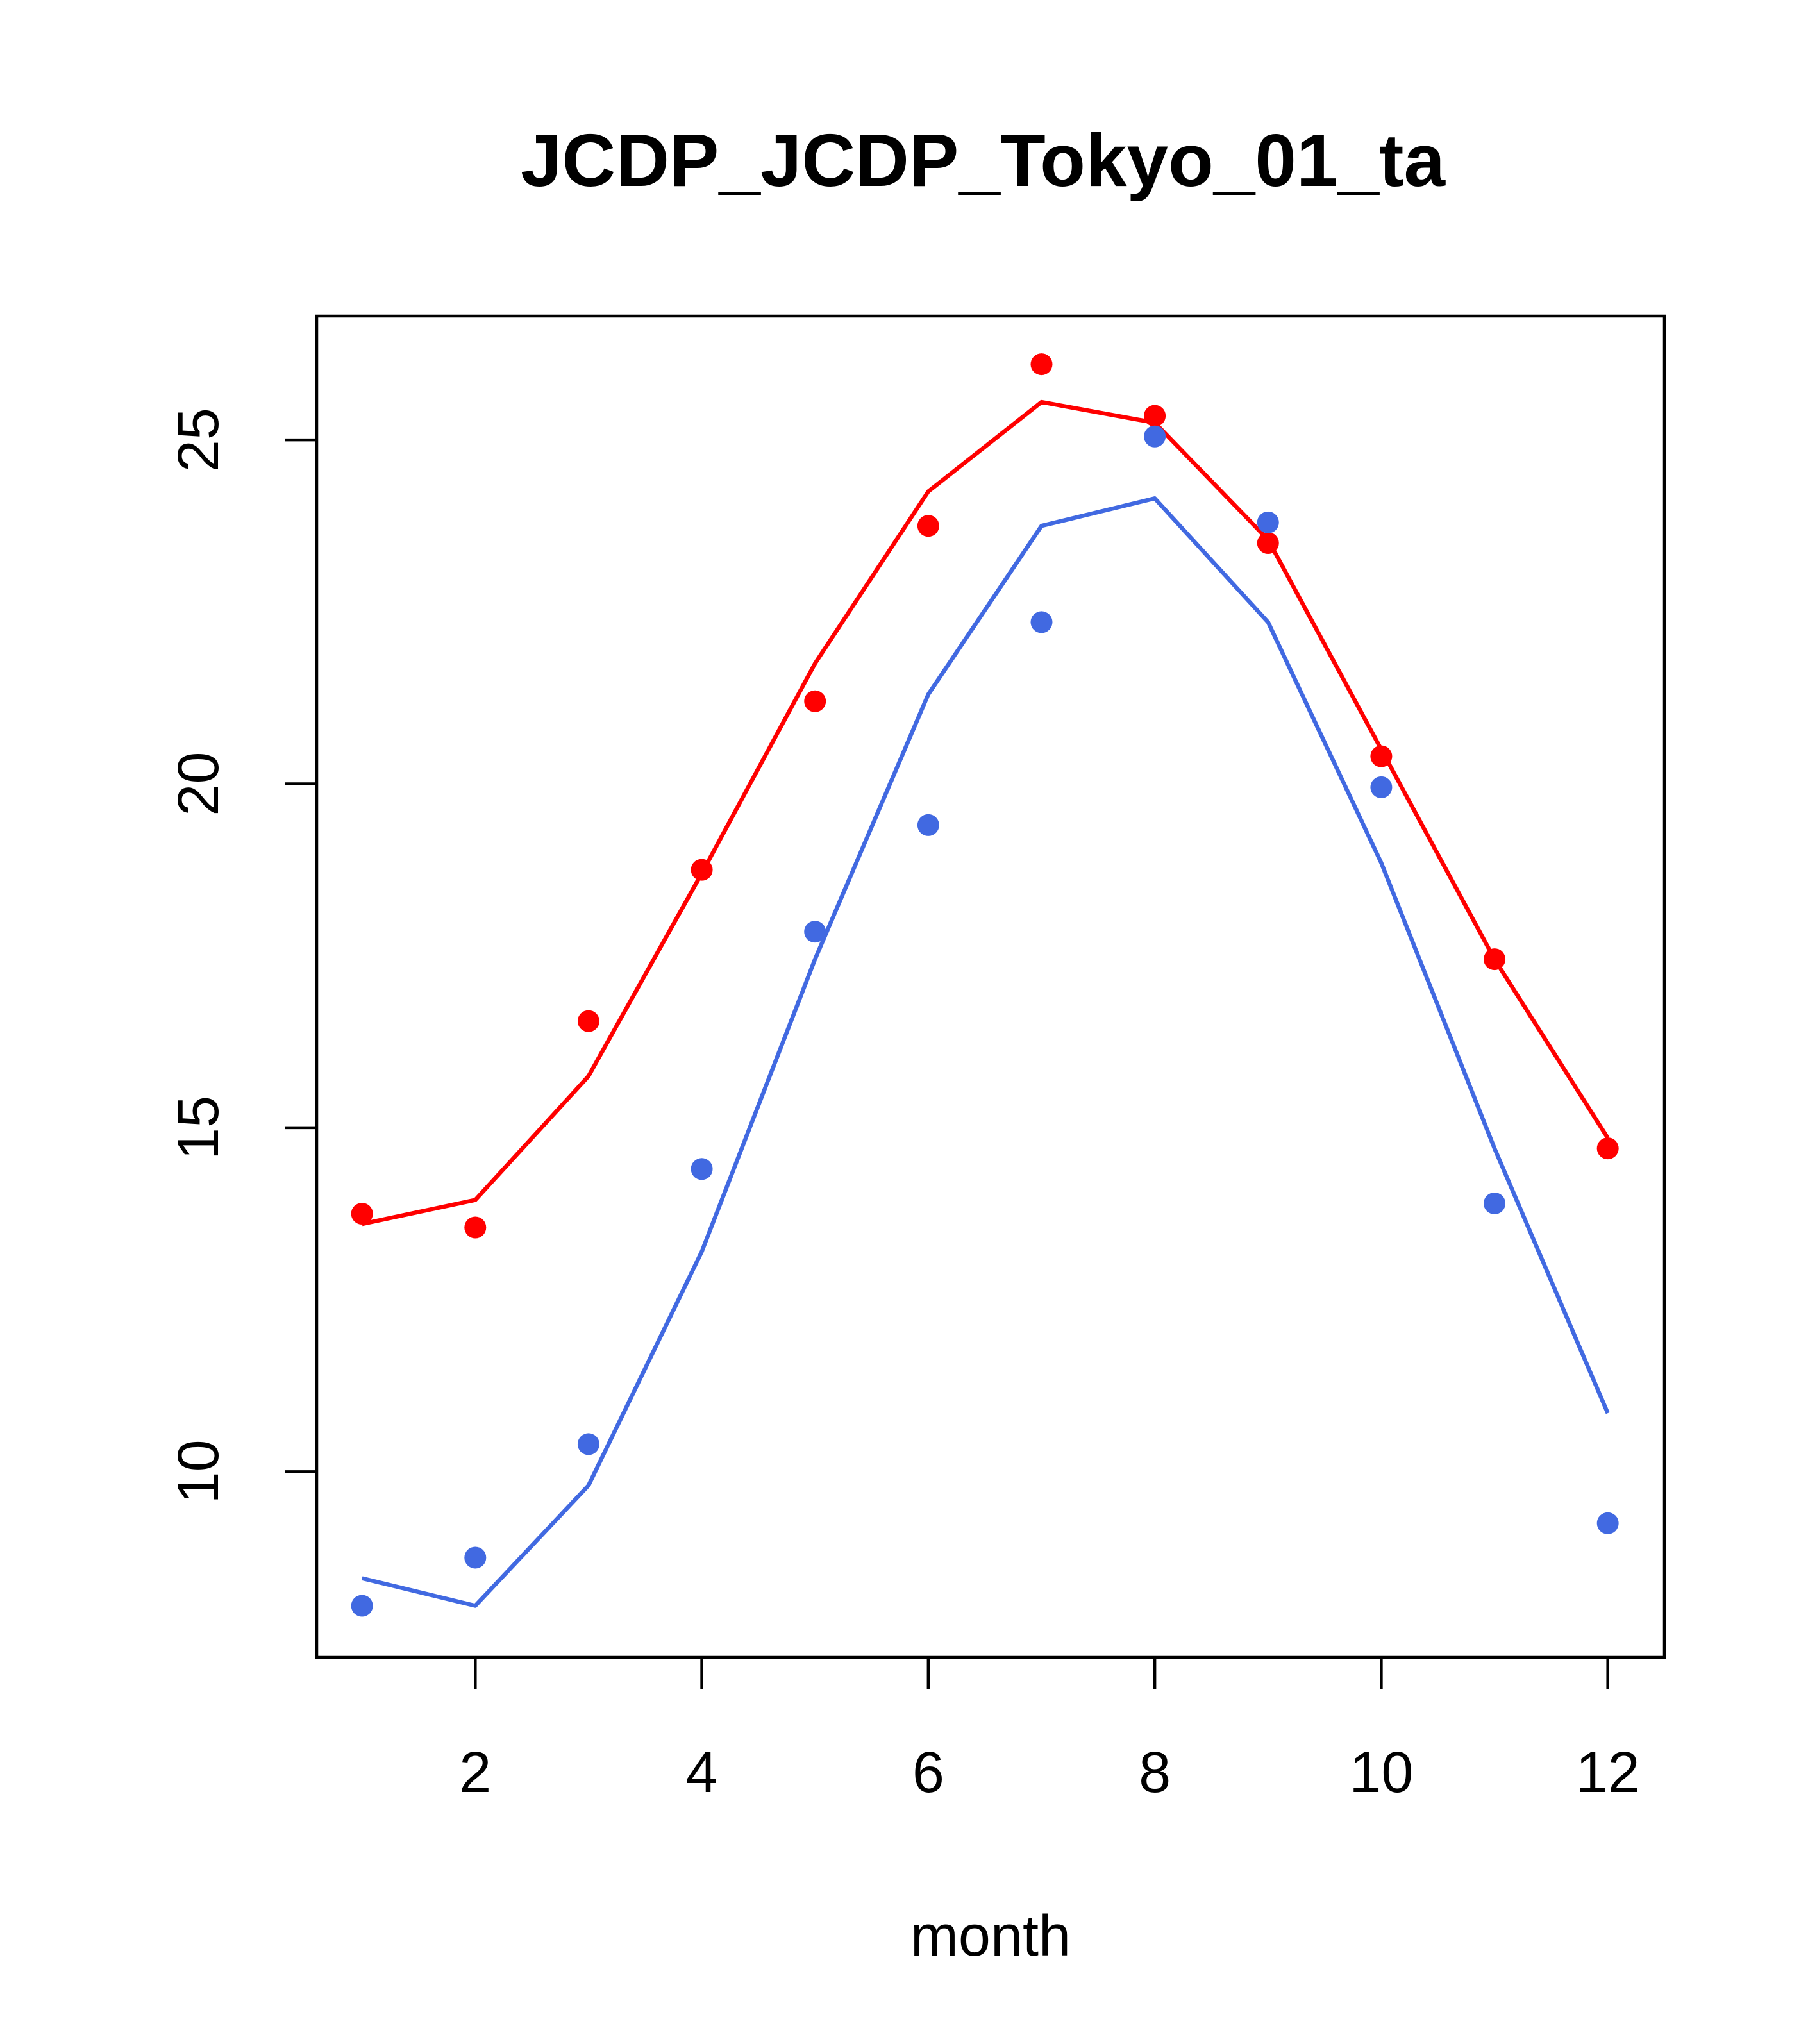 This screenshot has height=2044, width=1817. Describe the element at coordinates (702, 1773) in the screenshot. I see `x-tick-label: 4` at that location.